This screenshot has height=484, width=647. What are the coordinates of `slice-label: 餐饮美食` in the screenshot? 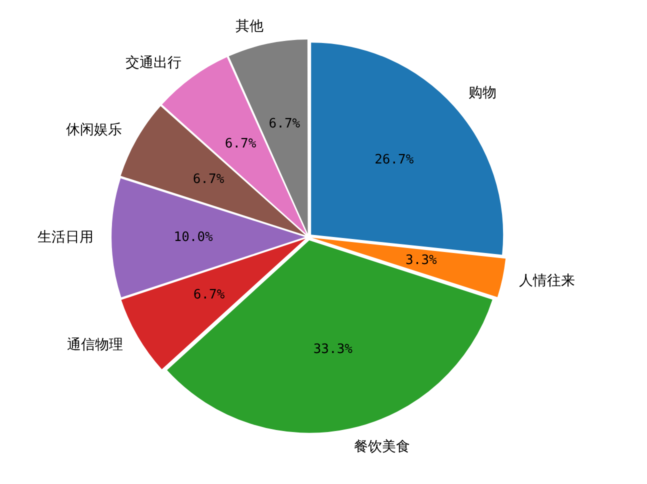 It's located at (382, 446).